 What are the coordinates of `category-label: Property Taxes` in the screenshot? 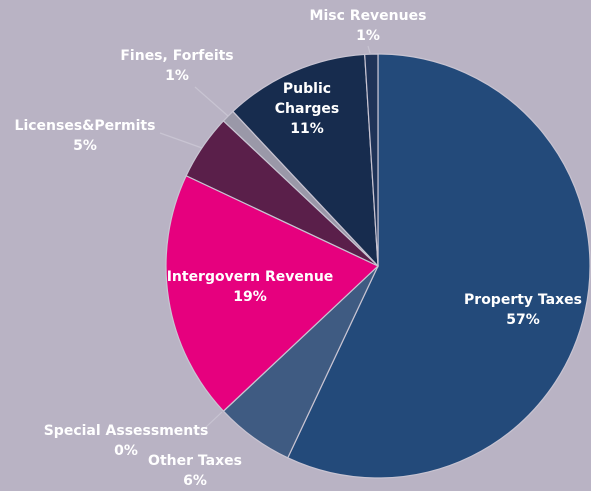 It's located at (523, 300).